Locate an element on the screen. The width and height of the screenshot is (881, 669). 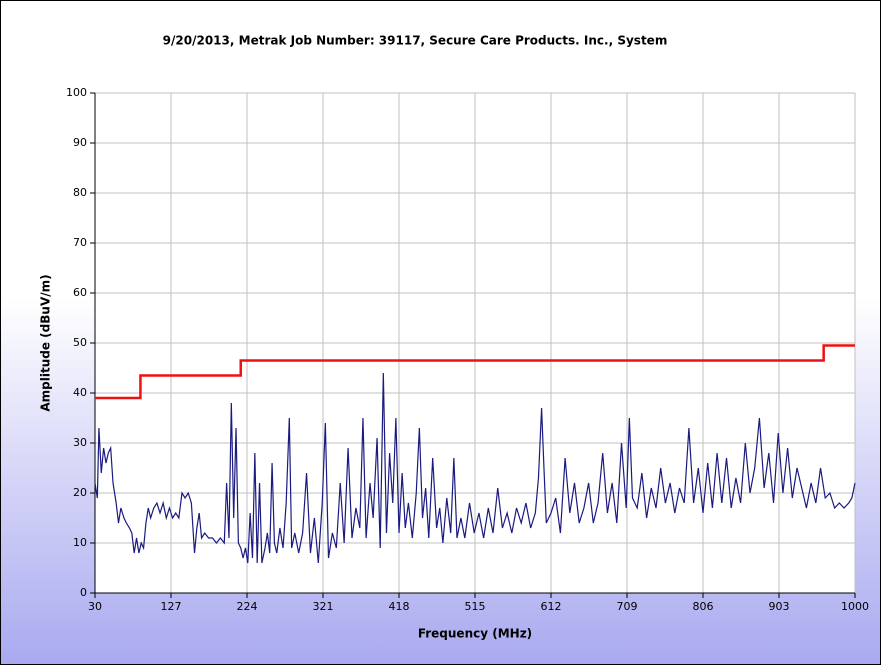
y-tick-label: 30 is located at coordinates (80, 442).